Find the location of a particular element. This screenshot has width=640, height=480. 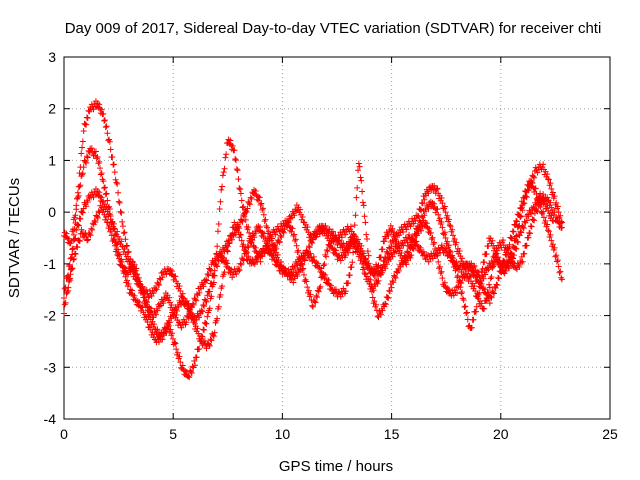

x-tick-label: 0 is located at coordinates (64, 434).